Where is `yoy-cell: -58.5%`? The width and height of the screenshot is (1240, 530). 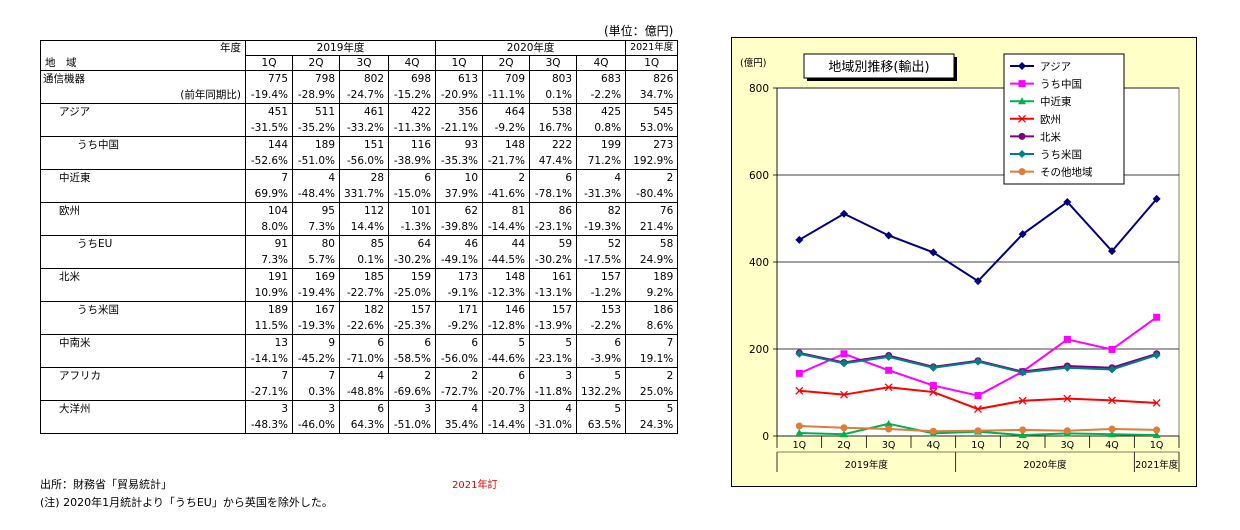
yoy-cell: -58.5% is located at coordinates (412, 359).